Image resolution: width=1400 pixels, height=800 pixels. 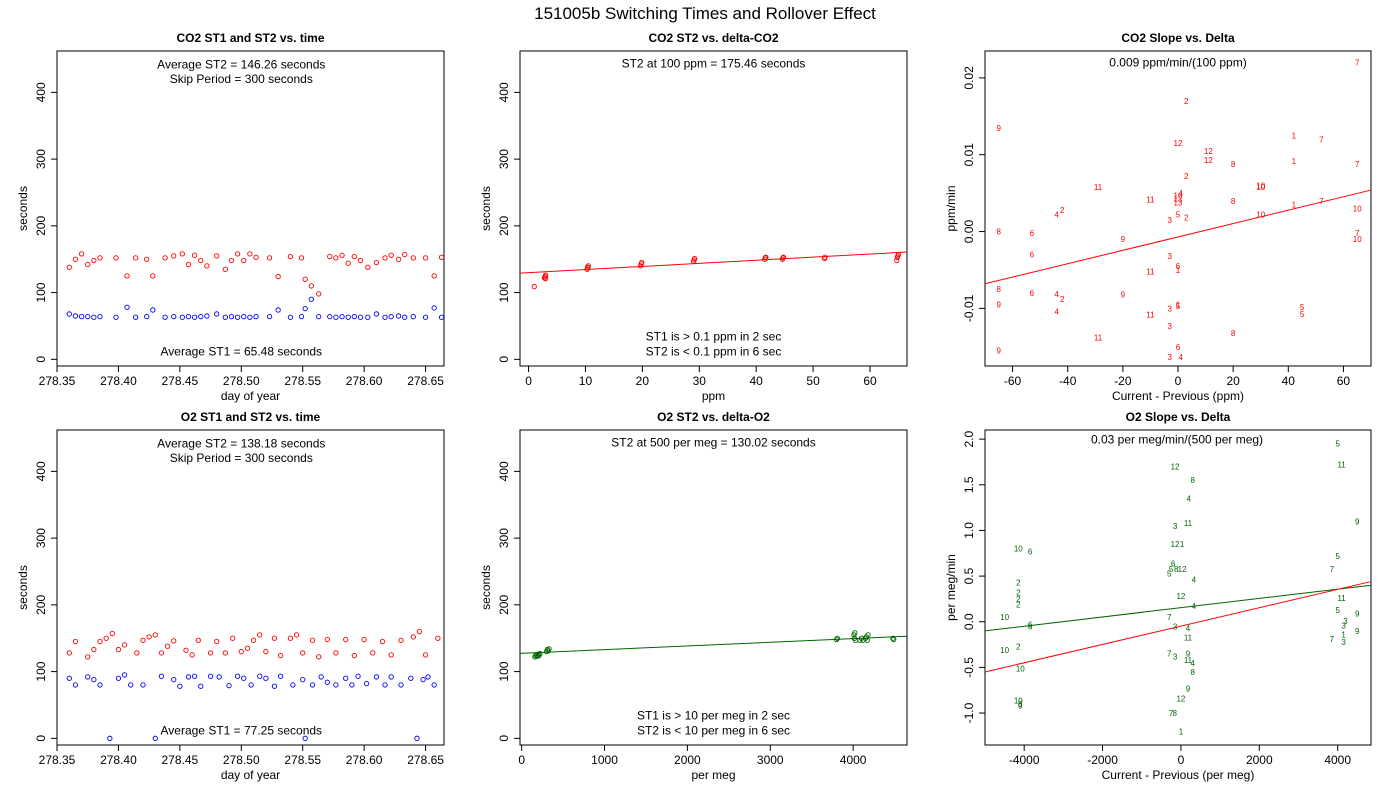 I want to click on y-tick-label: 0.00, so click(x=969, y=232).